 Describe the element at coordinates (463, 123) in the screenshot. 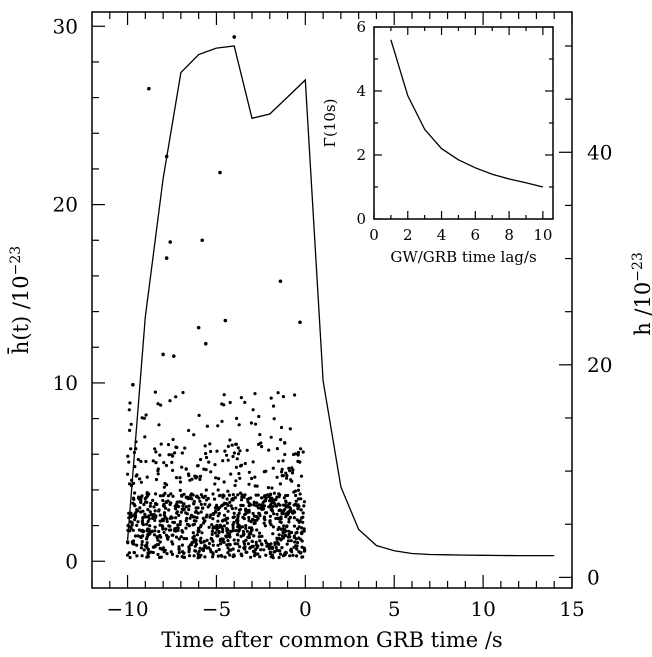

I see `inset-frame` at that location.